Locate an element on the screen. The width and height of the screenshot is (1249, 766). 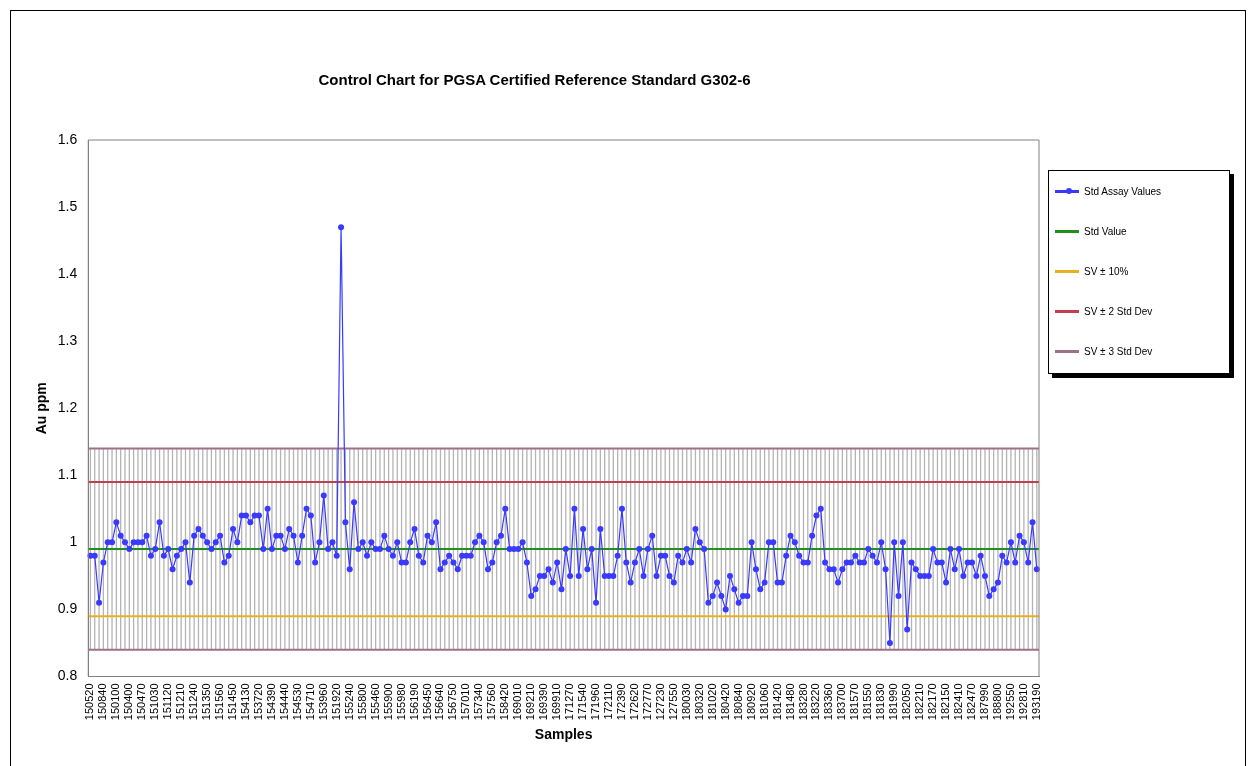
x-tick-label: 172620 is located at coordinates (633, 702).